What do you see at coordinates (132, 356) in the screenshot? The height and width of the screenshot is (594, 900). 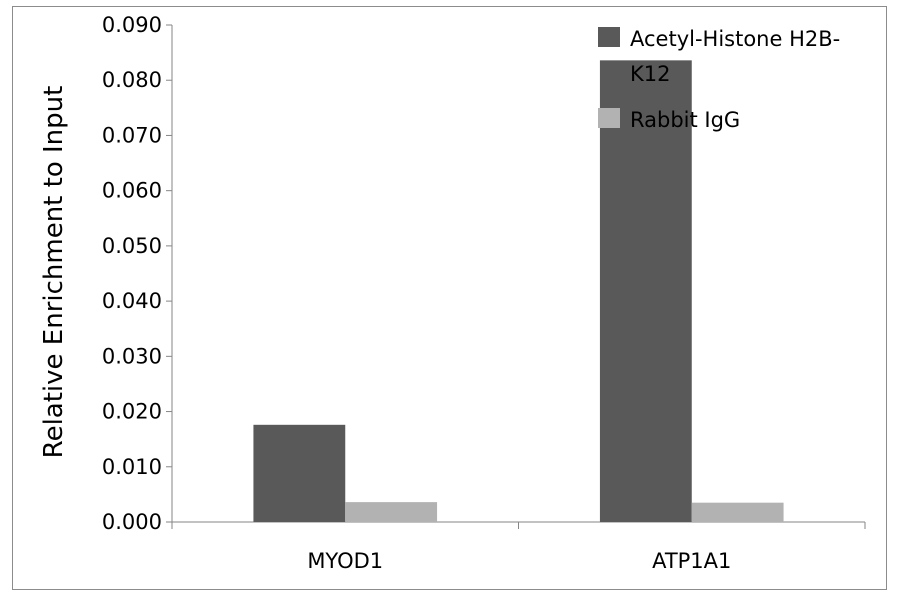 I see `y-tick-label: 0.030` at bounding box center [132, 356].